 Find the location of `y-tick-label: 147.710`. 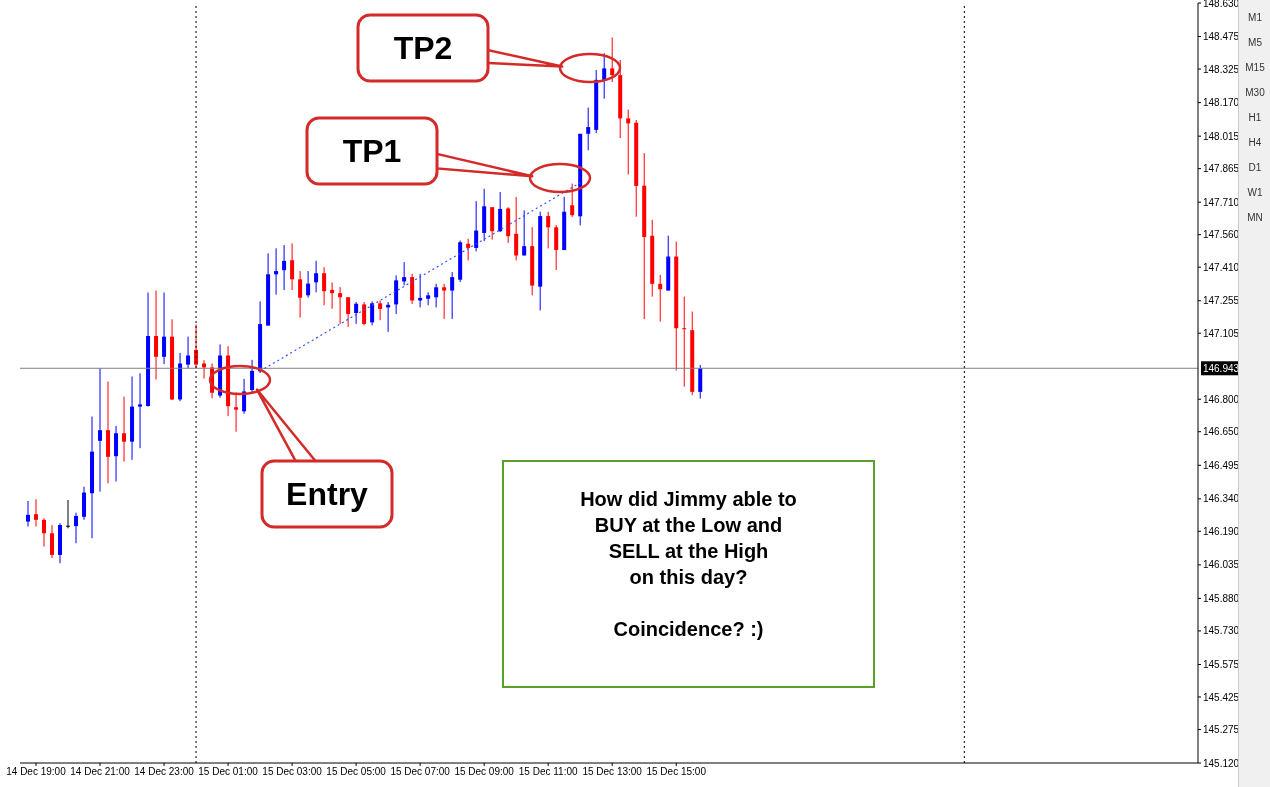

y-tick-label: 147.710 is located at coordinates (1221, 202).